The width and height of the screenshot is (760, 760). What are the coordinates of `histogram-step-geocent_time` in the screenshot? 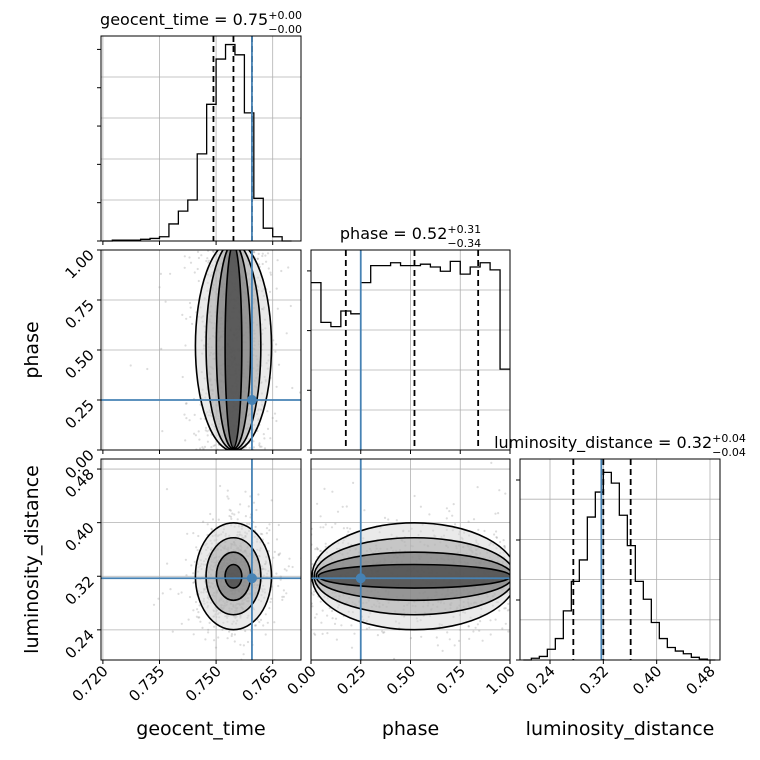 It's located at (197, 142).